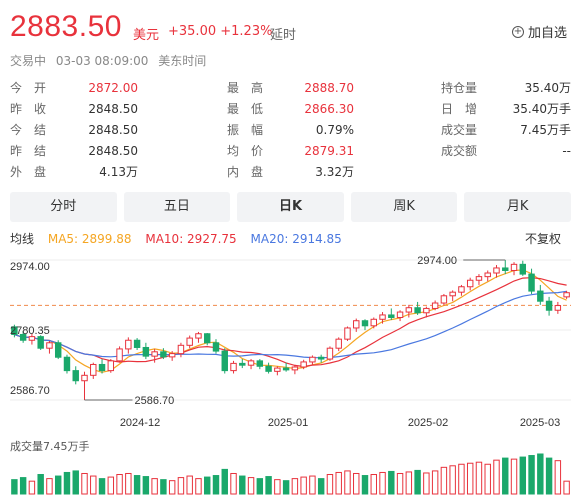  Describe the element at coordinates (113, 88) in the screenshot. I see `stat-value: 2872.00` at that location.